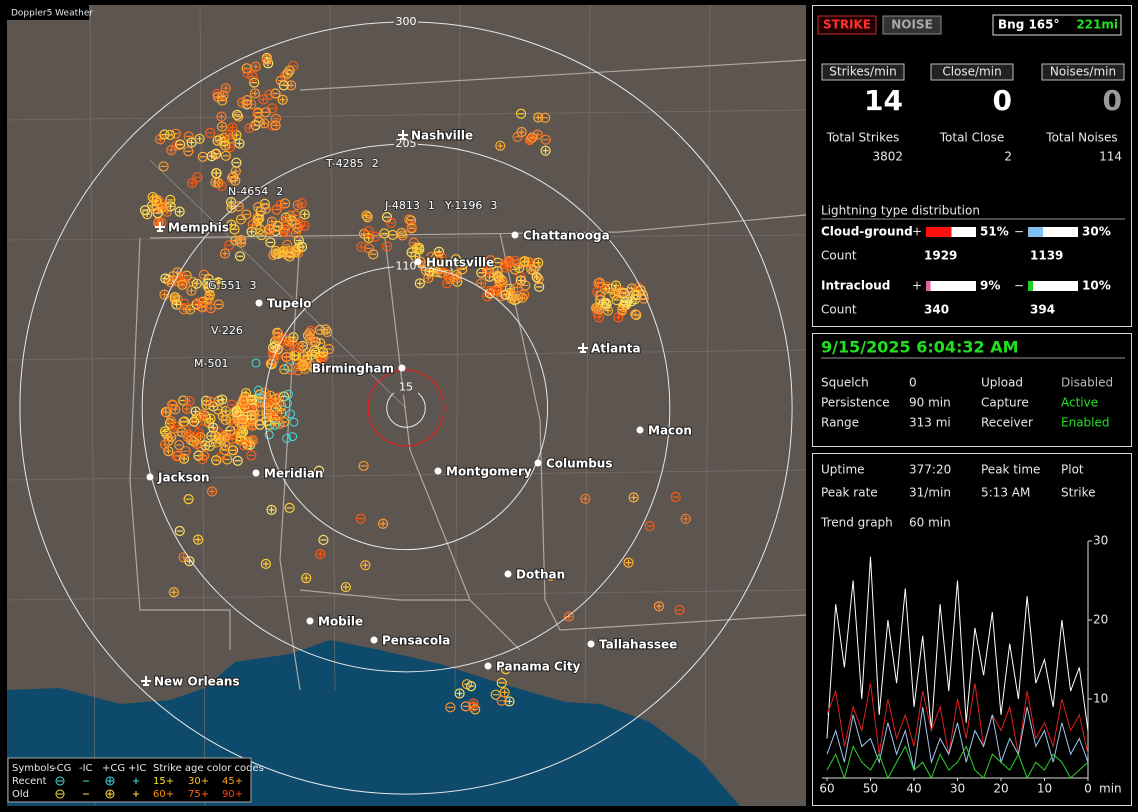 Image resolution: width=1138 pixels, height=812 pixels. What do you see at coordinates (939, 232) in the screenshot?
I see `pct-bar` at bounding box center [939, 232].